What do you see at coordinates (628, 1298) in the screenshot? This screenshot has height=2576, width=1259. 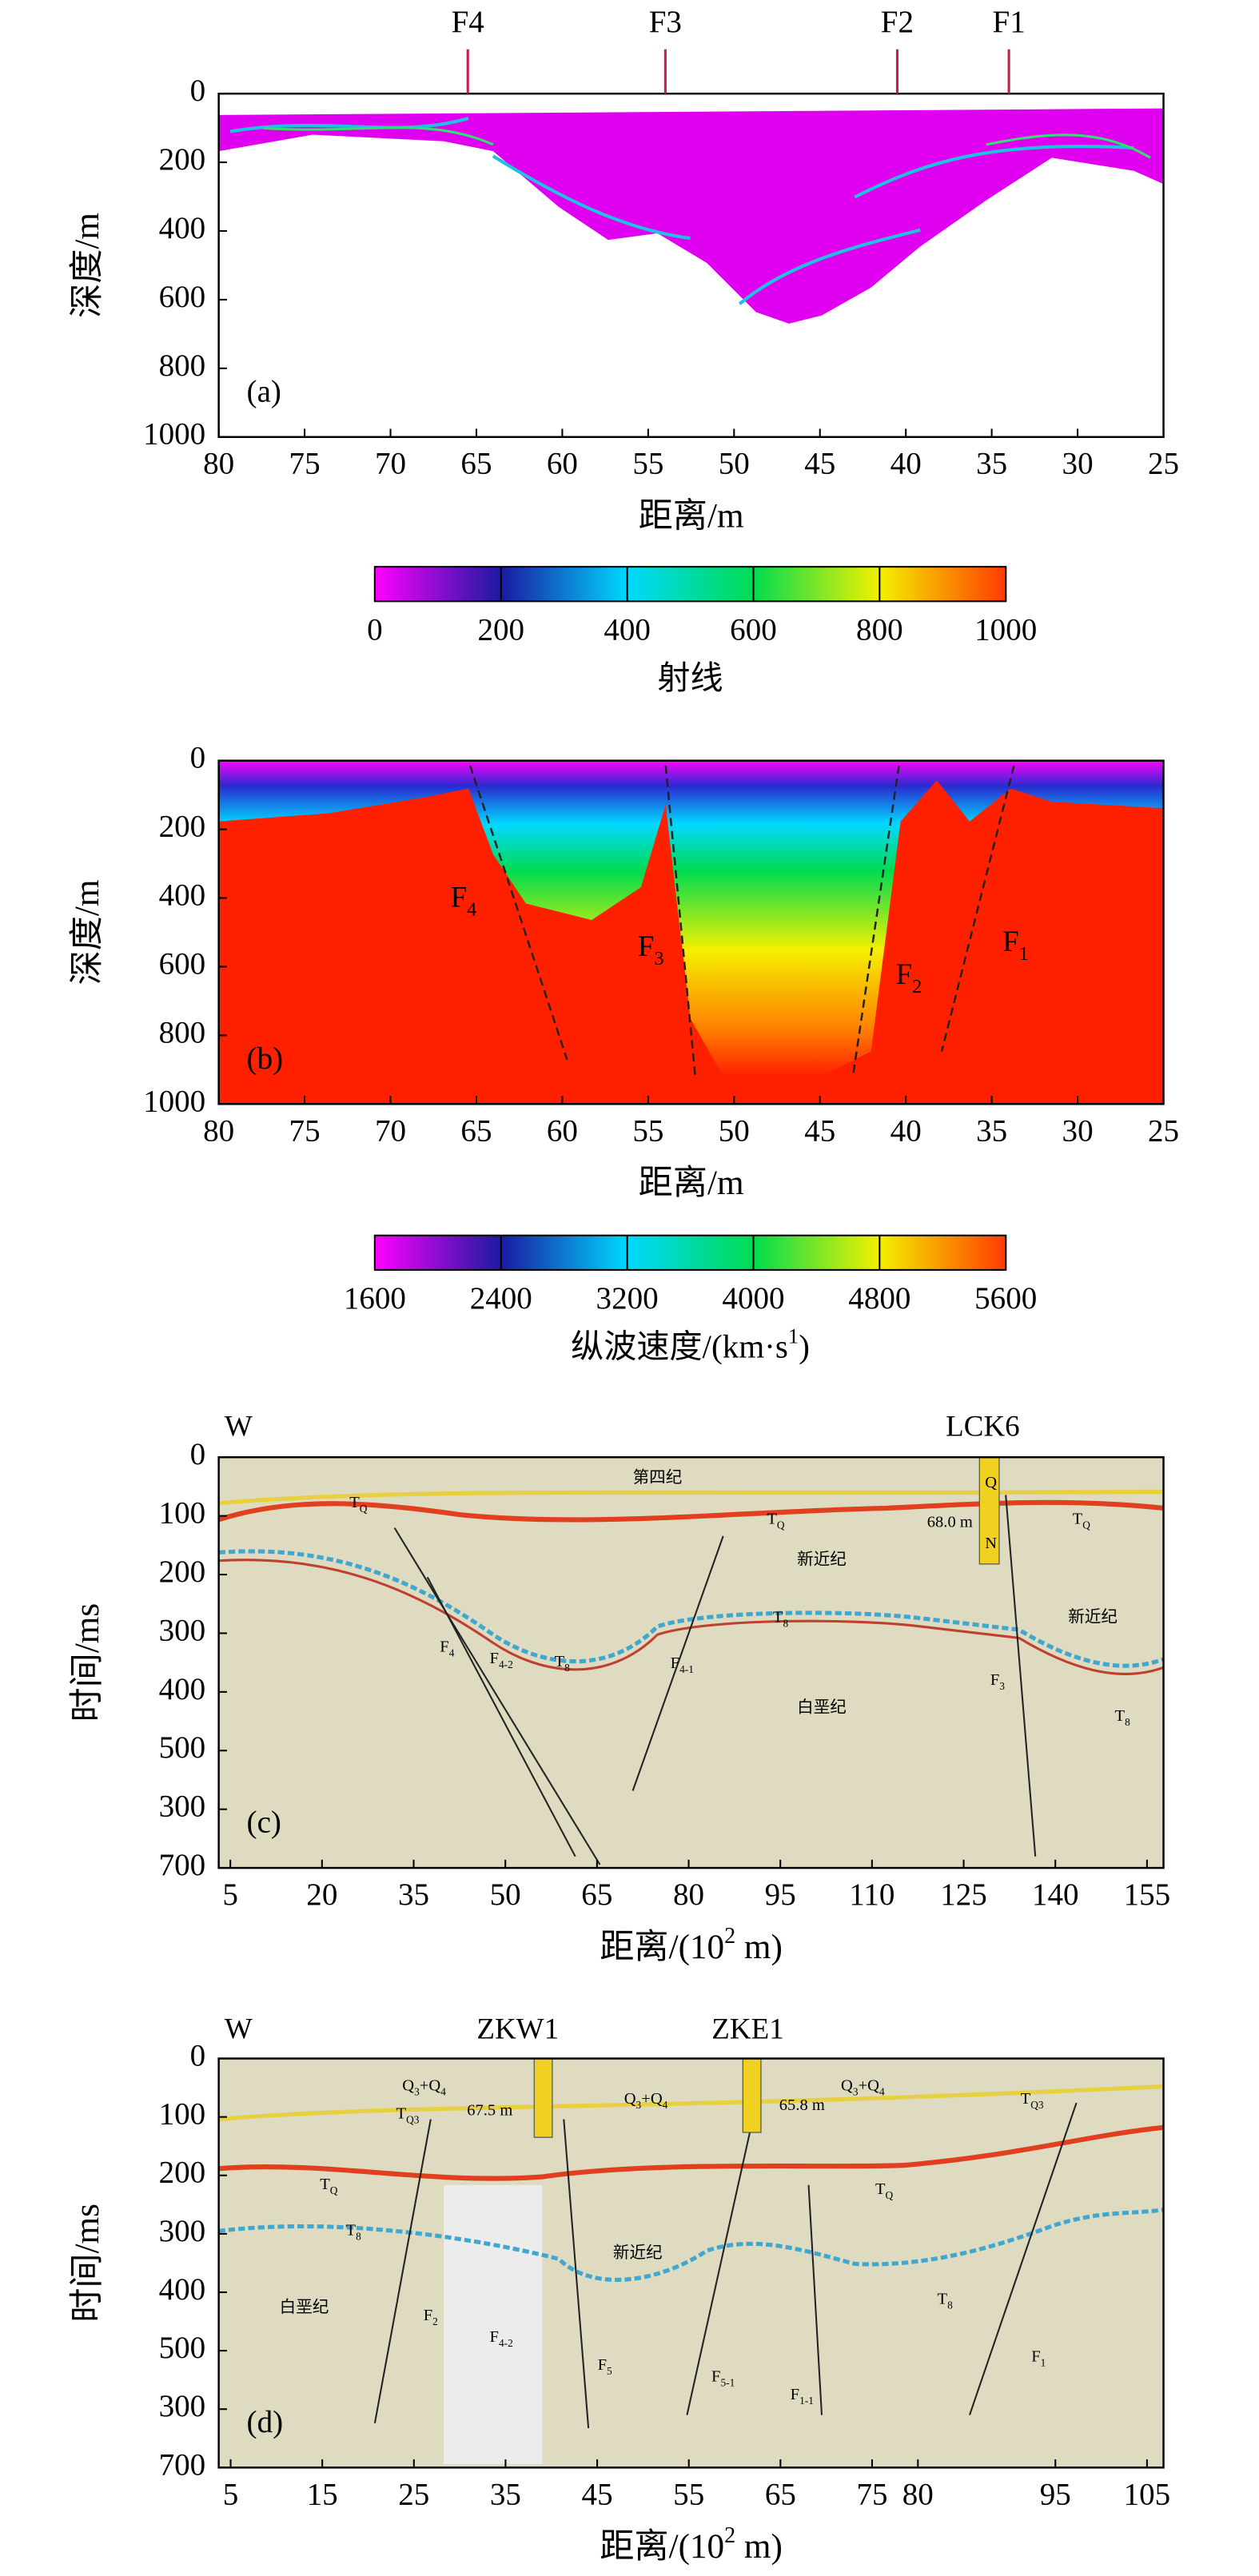 I see `colorbar-tick-label: 3200` at bounding box center [628, 1298].